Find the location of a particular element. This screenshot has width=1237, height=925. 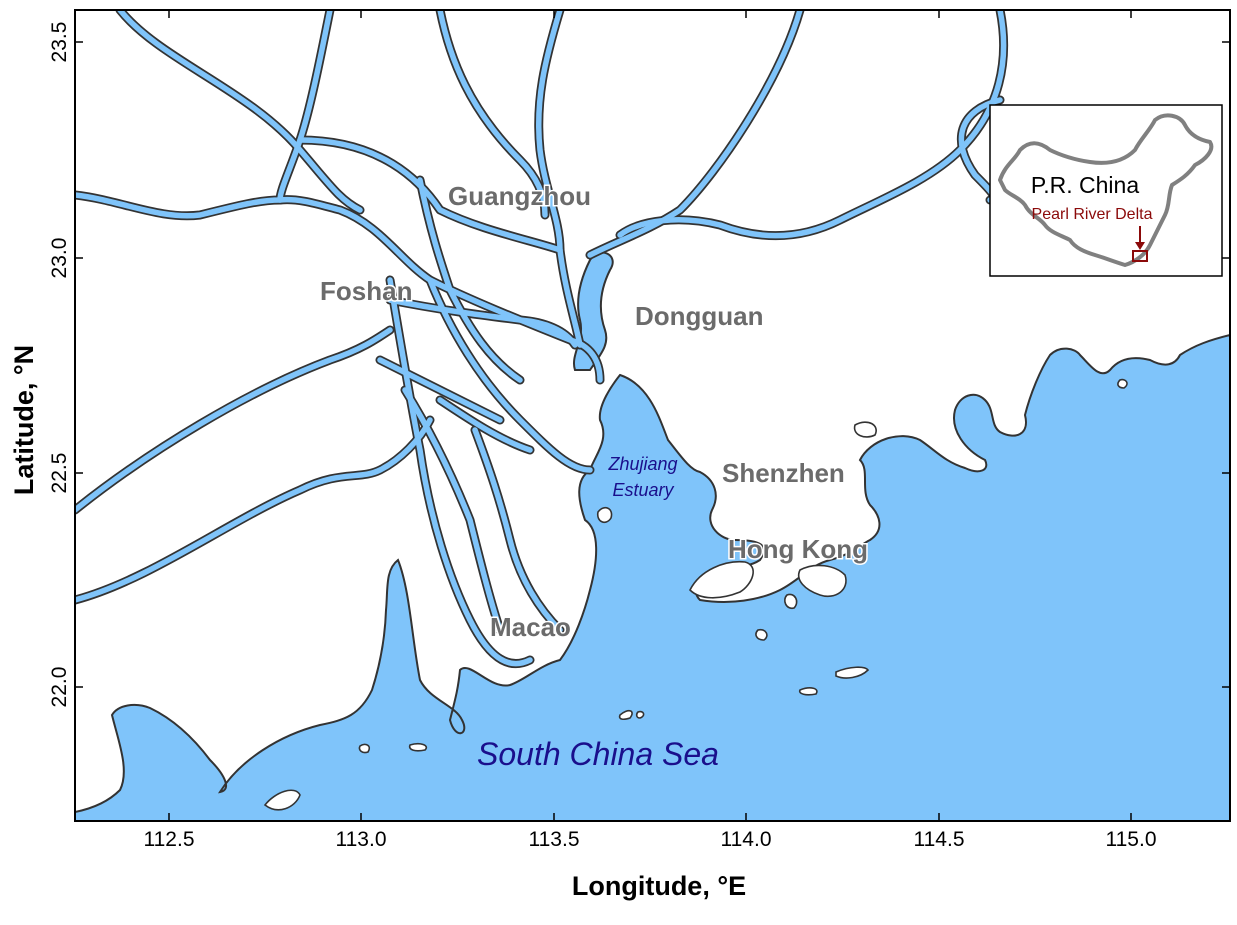

y-tick-label: 22.5 is located at coordinates (59, 473).